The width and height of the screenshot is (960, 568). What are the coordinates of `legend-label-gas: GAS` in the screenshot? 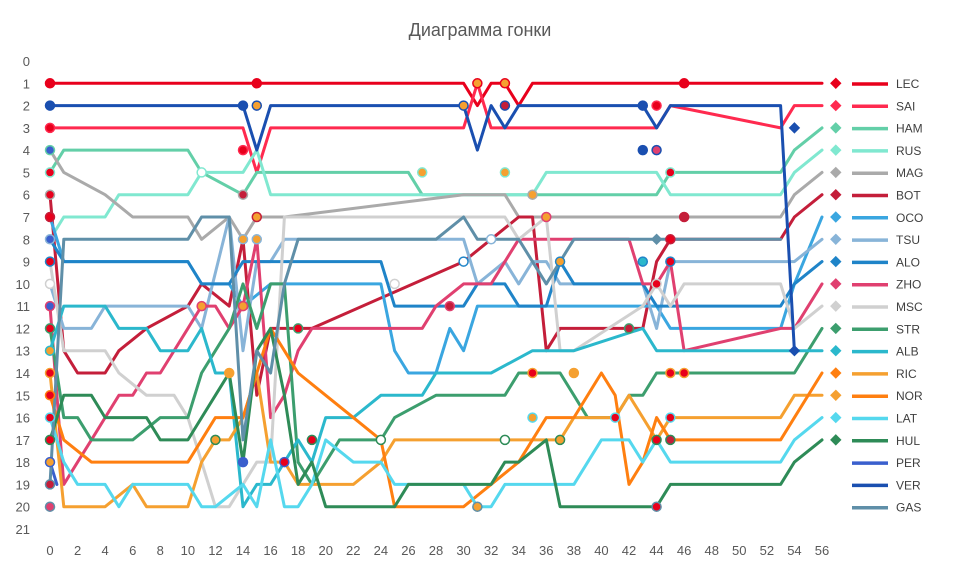 It's located at (908, 508).